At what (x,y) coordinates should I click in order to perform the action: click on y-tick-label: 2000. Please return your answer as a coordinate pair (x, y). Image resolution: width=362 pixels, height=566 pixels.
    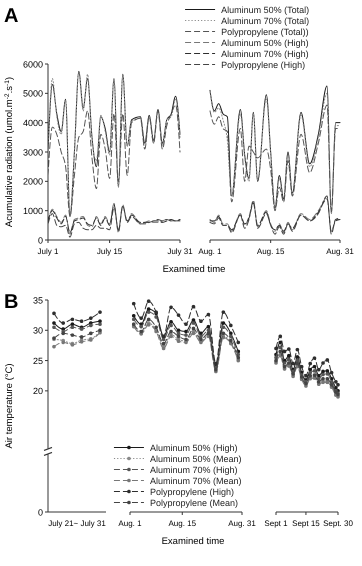
    Looking at the image, I should click on (32, 181).